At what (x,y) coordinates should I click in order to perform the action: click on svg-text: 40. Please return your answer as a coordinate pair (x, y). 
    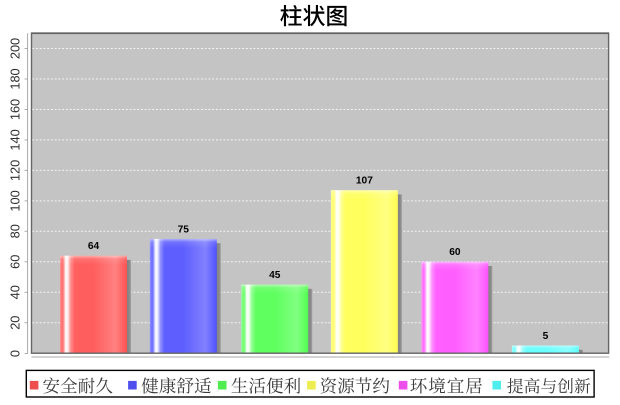
    Looking at the image, I should click on (14, 292).